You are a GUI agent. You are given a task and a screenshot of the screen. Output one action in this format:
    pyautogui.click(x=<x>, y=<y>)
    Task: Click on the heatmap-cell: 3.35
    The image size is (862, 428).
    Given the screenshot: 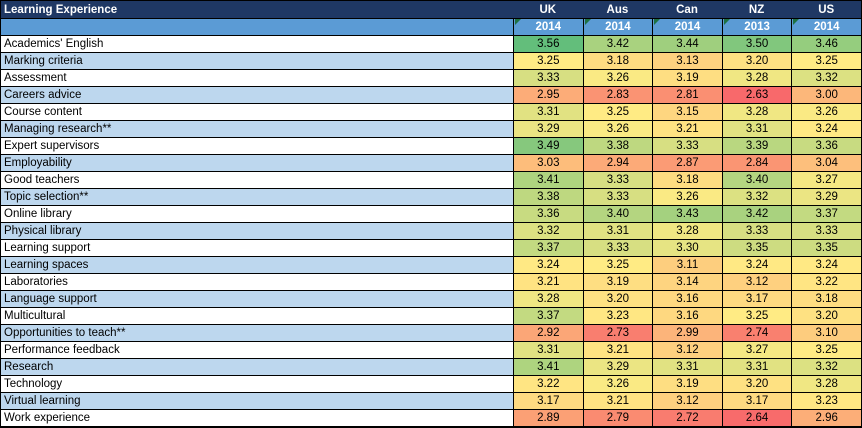 What is the action you would take?
    pyautogui.click(x=826, y=248)
    